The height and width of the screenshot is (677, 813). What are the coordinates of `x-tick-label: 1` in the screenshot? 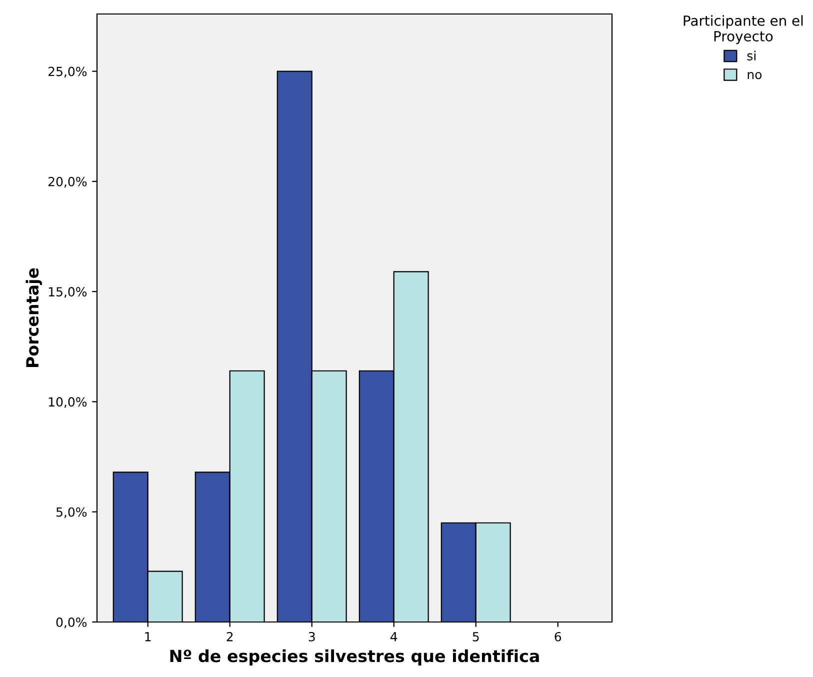 It's located at (148, 637).